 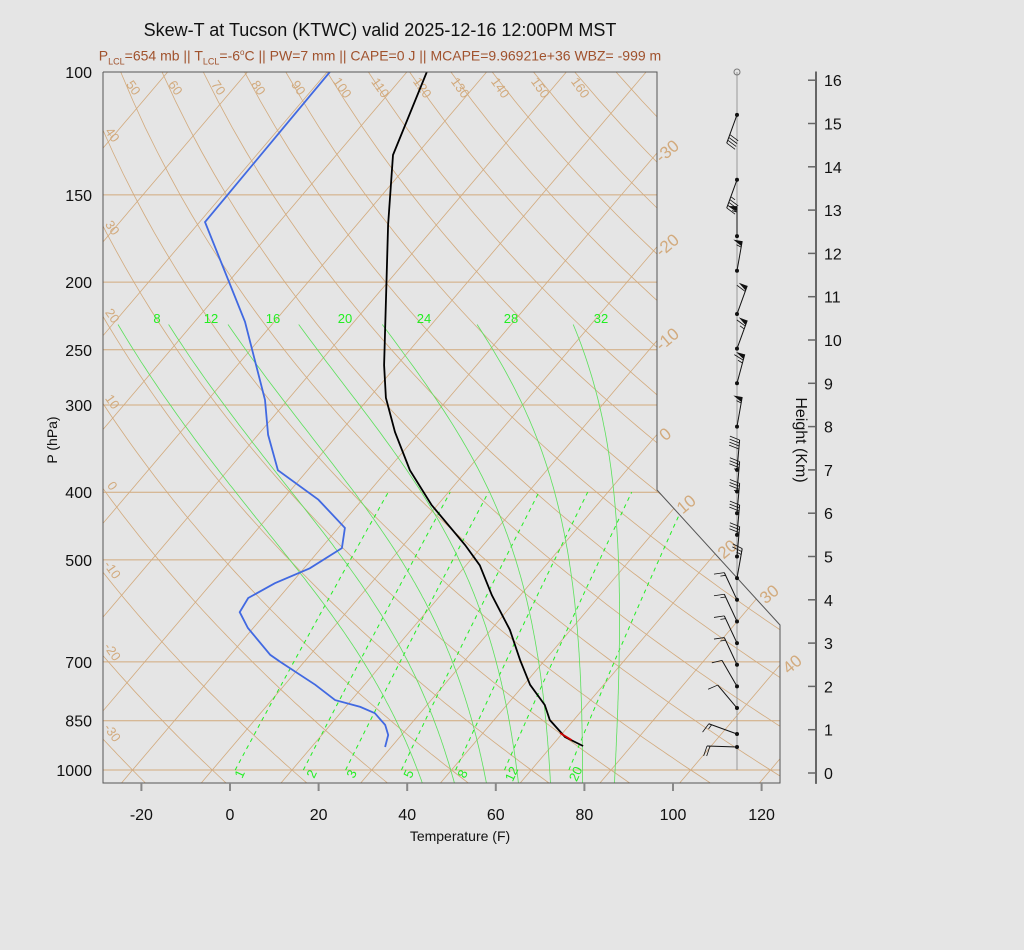 What do you see at coordinates (258, 87) in the screenshot?
I see `dry-adiabat-label: 80` at bounding box center [258, 87].